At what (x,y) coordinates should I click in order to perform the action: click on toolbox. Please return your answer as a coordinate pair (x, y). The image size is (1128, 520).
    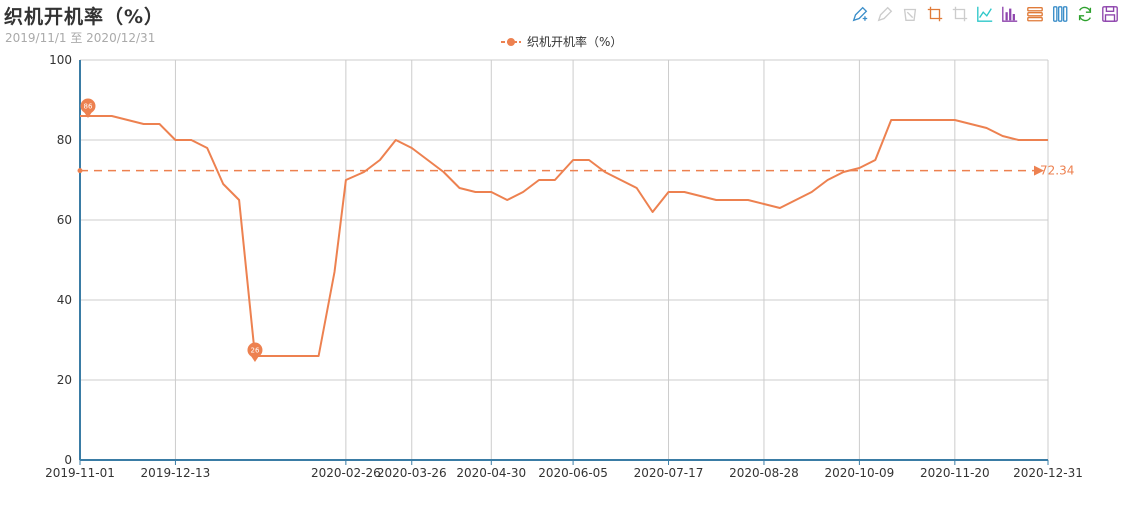
    Looking at the image, I should click on (982, 14).